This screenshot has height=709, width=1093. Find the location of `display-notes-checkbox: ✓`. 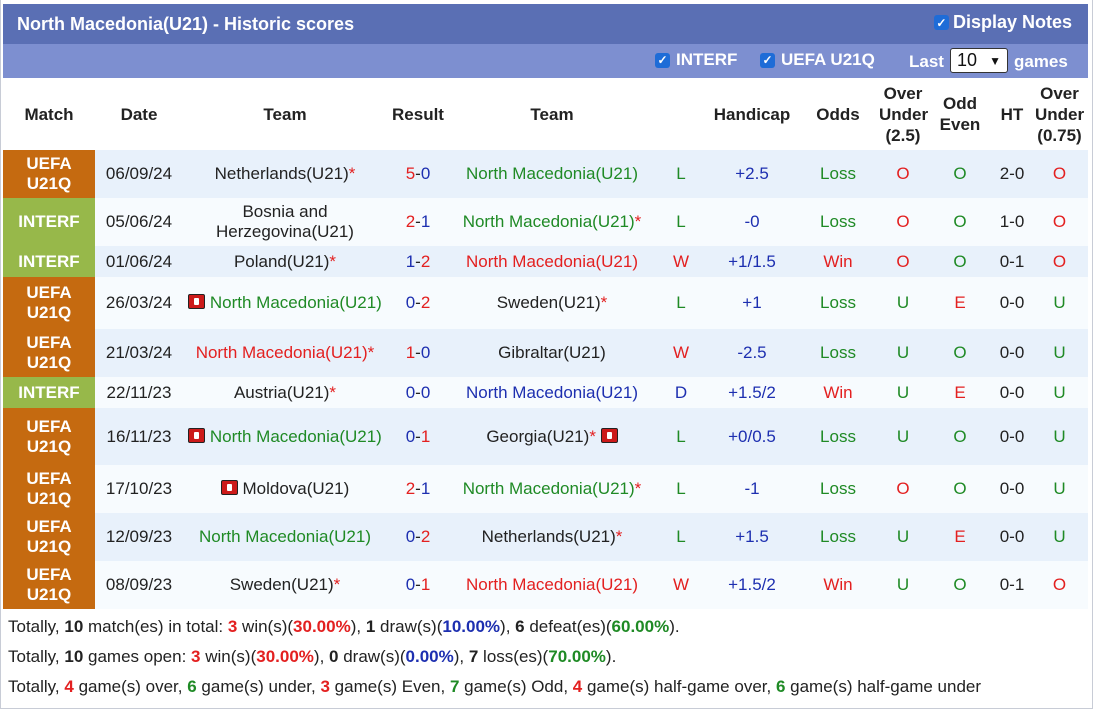

display-notes-checkbox: ✓ is located at coordinates (941, 22).